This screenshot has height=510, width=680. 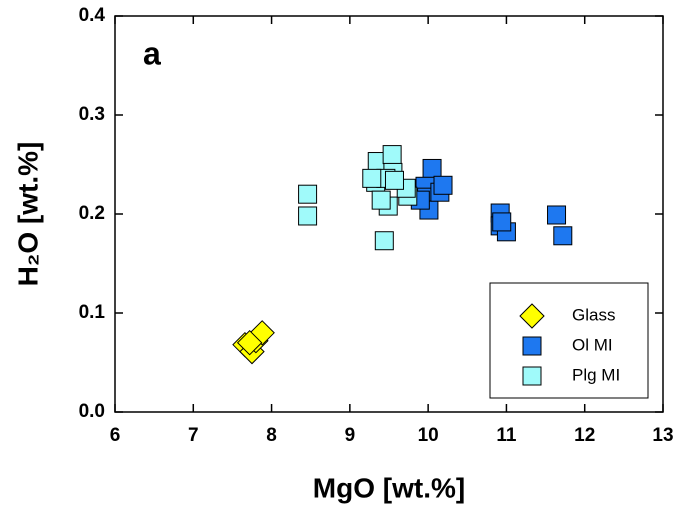 What do you see at coordinates (152, 53) in the screenshot?
I see `panel-label: a` at bounding box center [152, 53].